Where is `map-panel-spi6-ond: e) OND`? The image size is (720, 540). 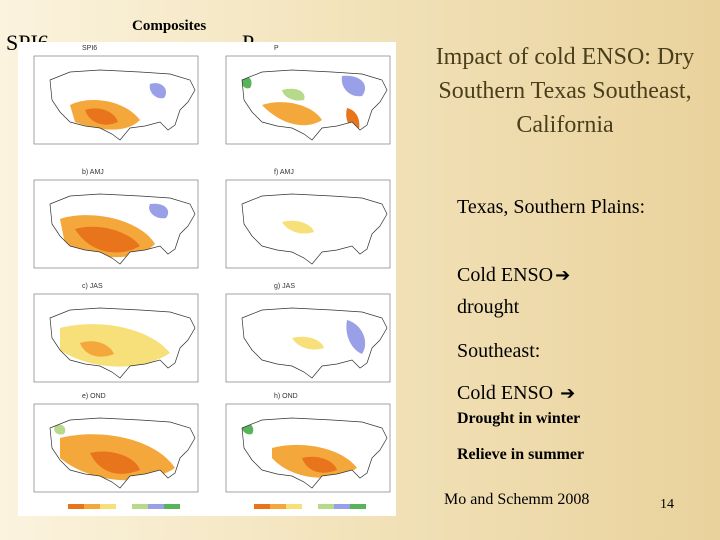 map-panel-spi6-ond: e) OND is located at coordinates (112, 445).